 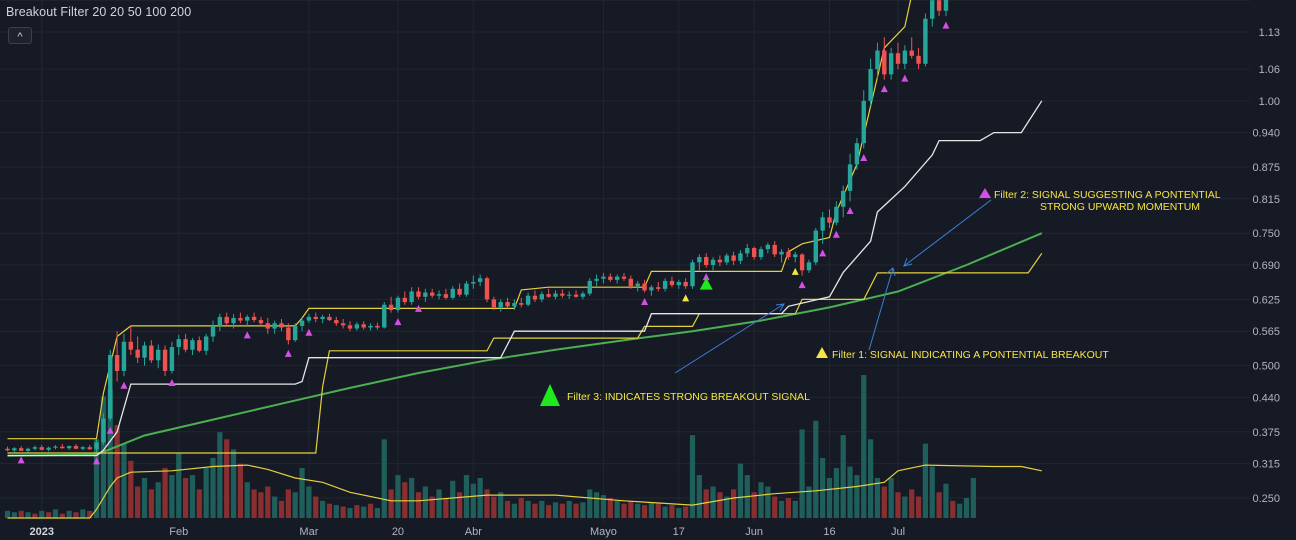 I want to click on signal-filter1, so click(x=686, y=298).